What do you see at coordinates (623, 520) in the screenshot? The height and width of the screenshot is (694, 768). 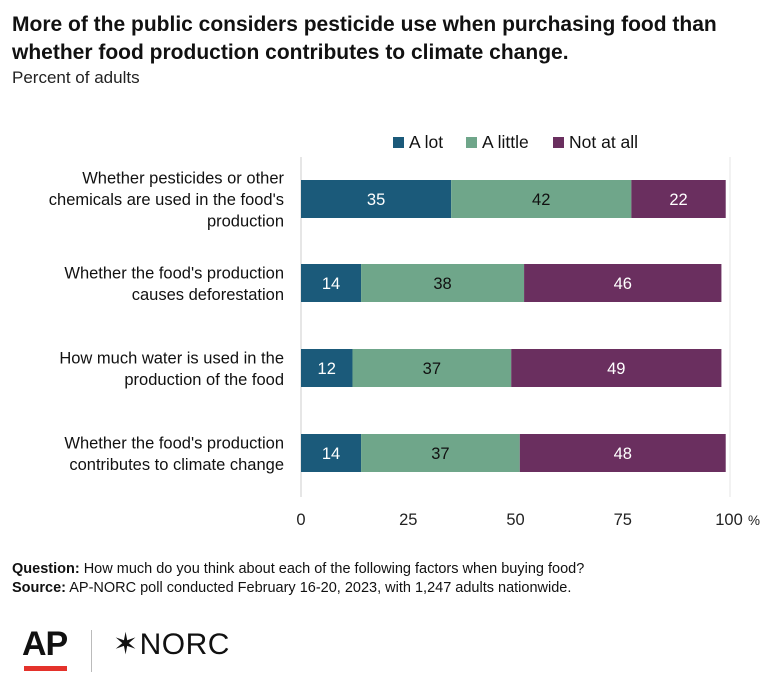 I see `x-tick-label-3: 75` at bounding box center [623, 520].